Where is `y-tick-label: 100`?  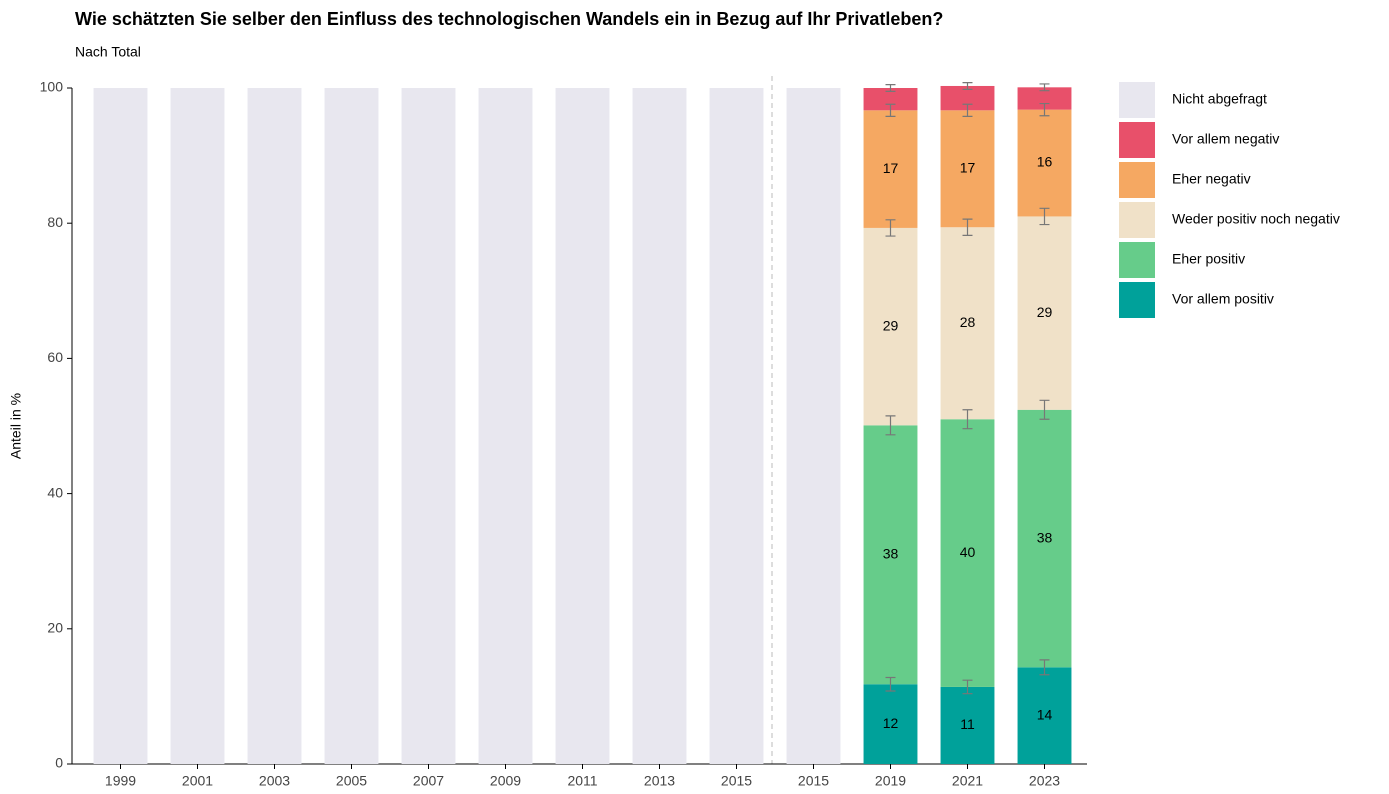
y-tick-label: 100 is located at coordinates (52, 87).